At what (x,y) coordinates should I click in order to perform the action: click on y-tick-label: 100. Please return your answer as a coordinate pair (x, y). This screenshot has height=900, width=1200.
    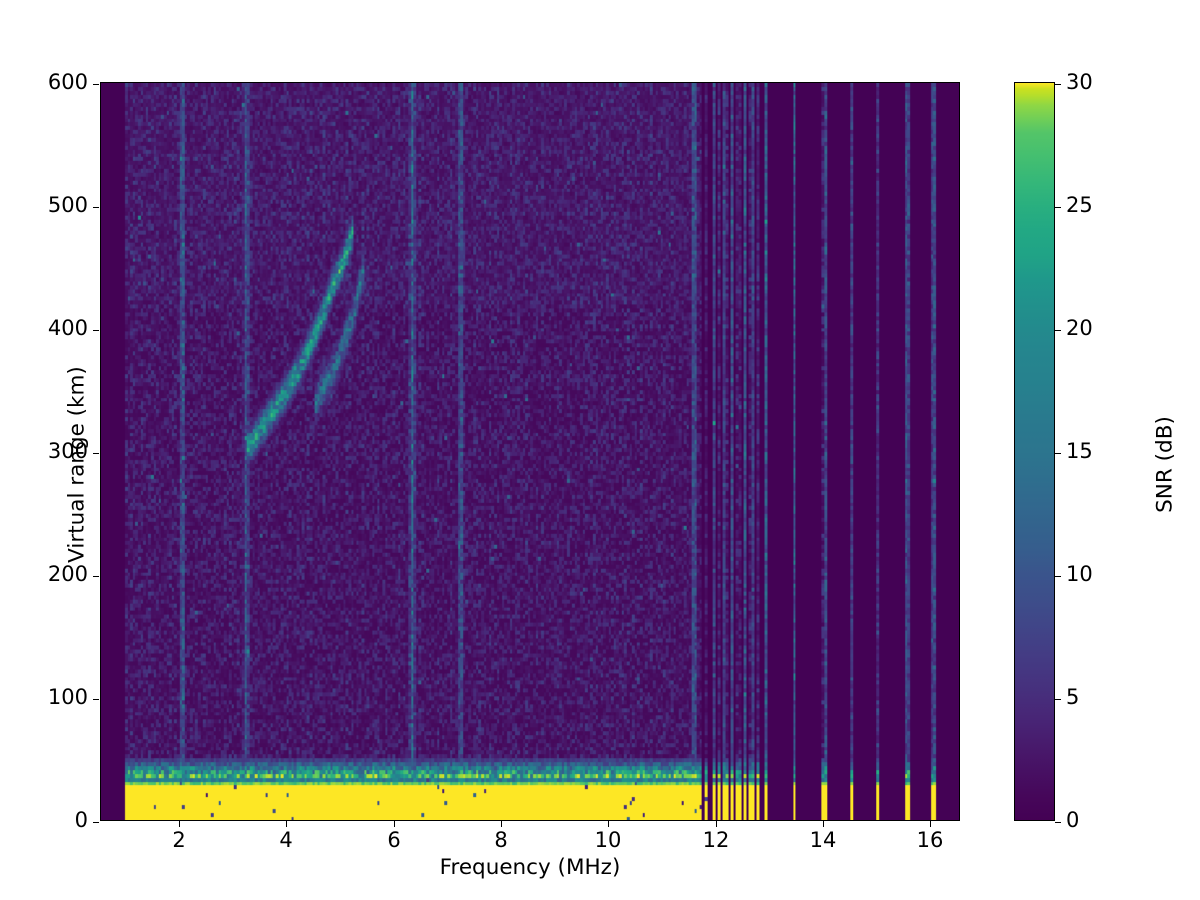
    Looking at the image, I should click on (67, 697).